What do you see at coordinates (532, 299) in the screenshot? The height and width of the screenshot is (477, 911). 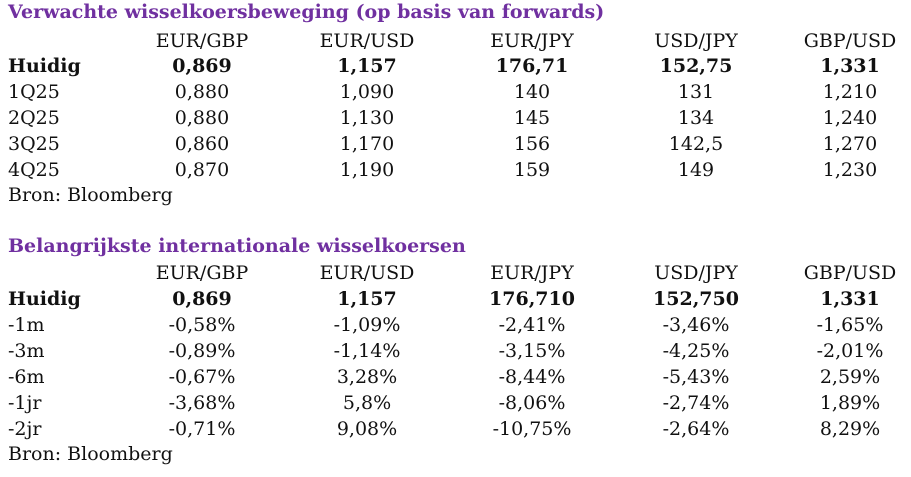 I see `table-cell: 176,710` at bounding box center [532, 299].